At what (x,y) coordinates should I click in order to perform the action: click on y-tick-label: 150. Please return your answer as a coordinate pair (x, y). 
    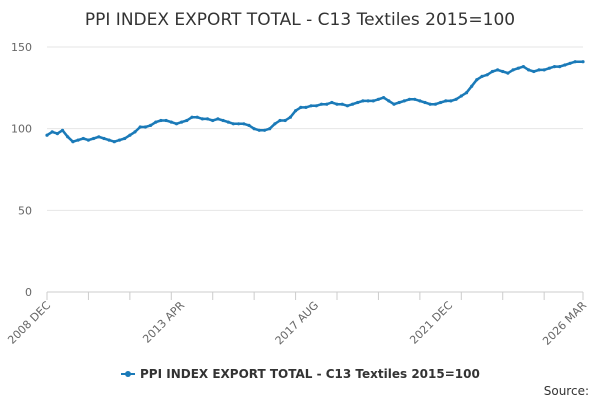
    Looking at the image, I should click on (21, 47).